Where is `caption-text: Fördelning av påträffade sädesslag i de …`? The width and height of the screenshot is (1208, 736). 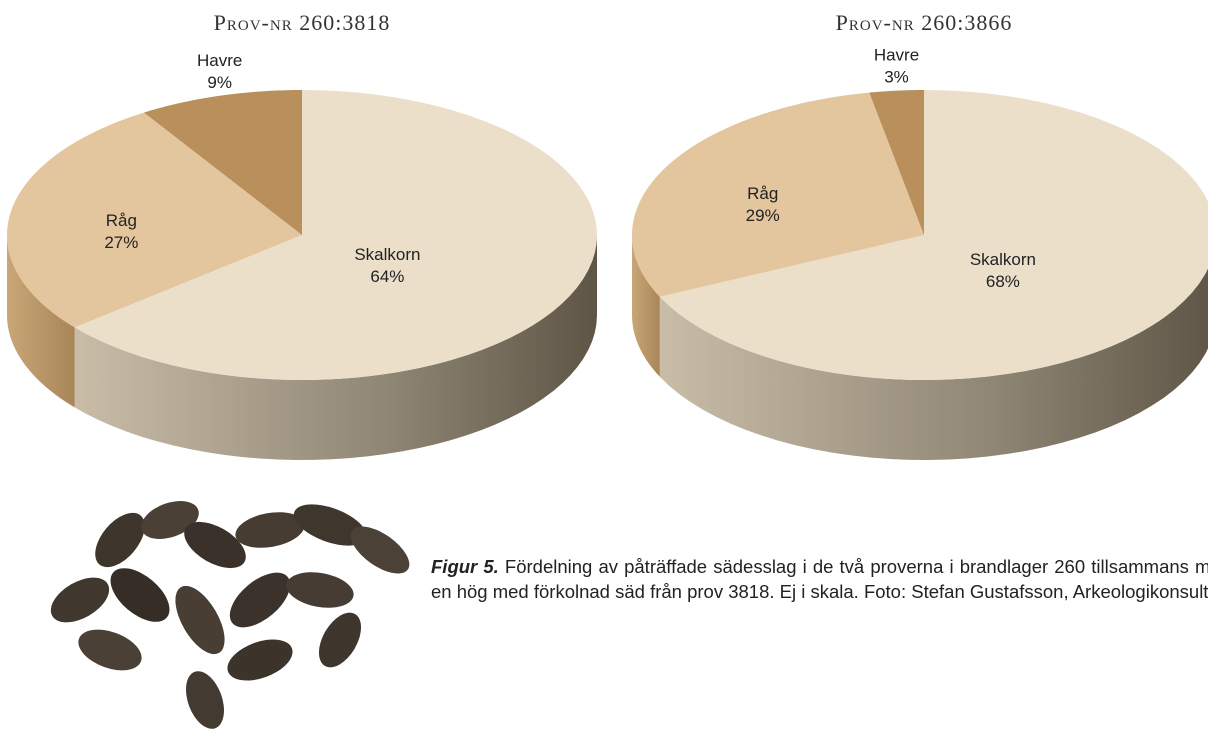
caption-text: Fördelning av påträffade sädesslag i de … is located at coordinates (819, 579).